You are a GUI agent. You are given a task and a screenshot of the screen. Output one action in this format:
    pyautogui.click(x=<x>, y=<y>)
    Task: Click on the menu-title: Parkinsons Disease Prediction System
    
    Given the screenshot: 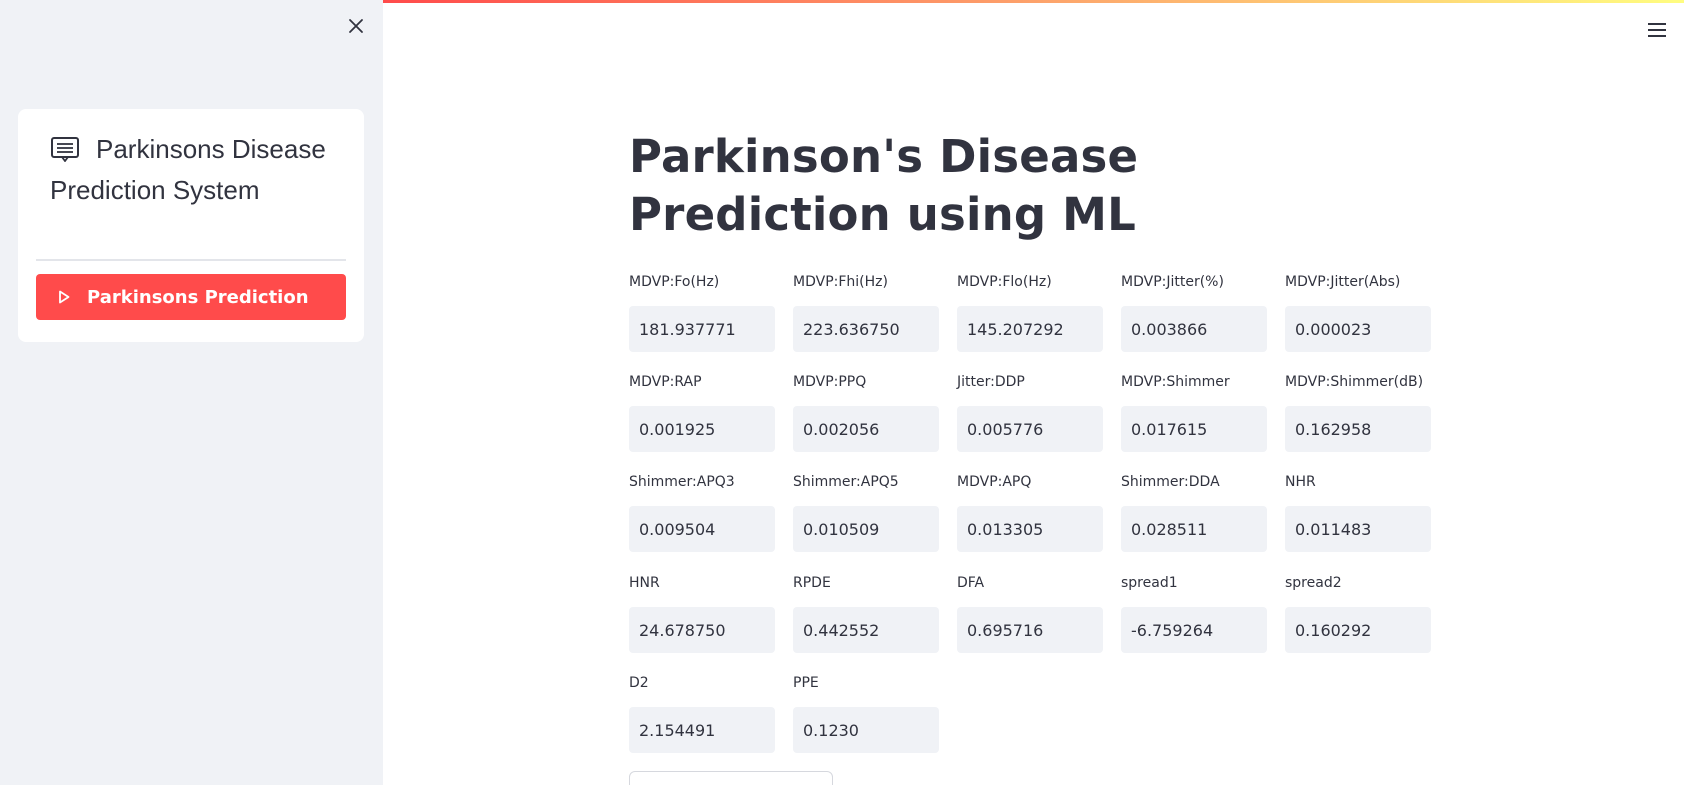 What is the action you would take?
    pyautogui.click(x=200, y=170)
    